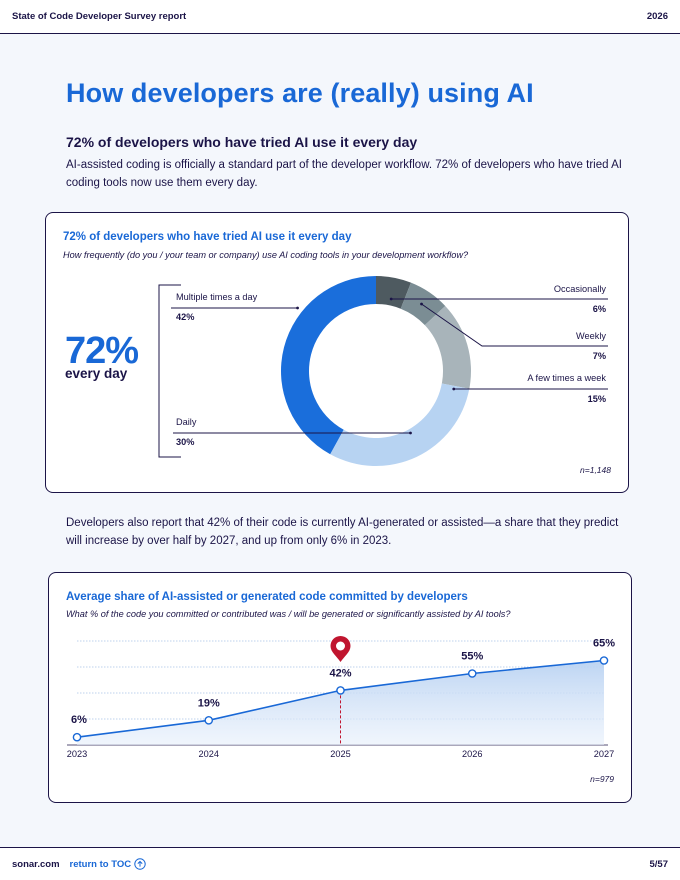 The height and width of the screenshot is (880, 680). What do you see at coordinates (472, 754) in the screenshot?
I see `x-tick-label-2026: 2026` at bounding box center [472, 754].